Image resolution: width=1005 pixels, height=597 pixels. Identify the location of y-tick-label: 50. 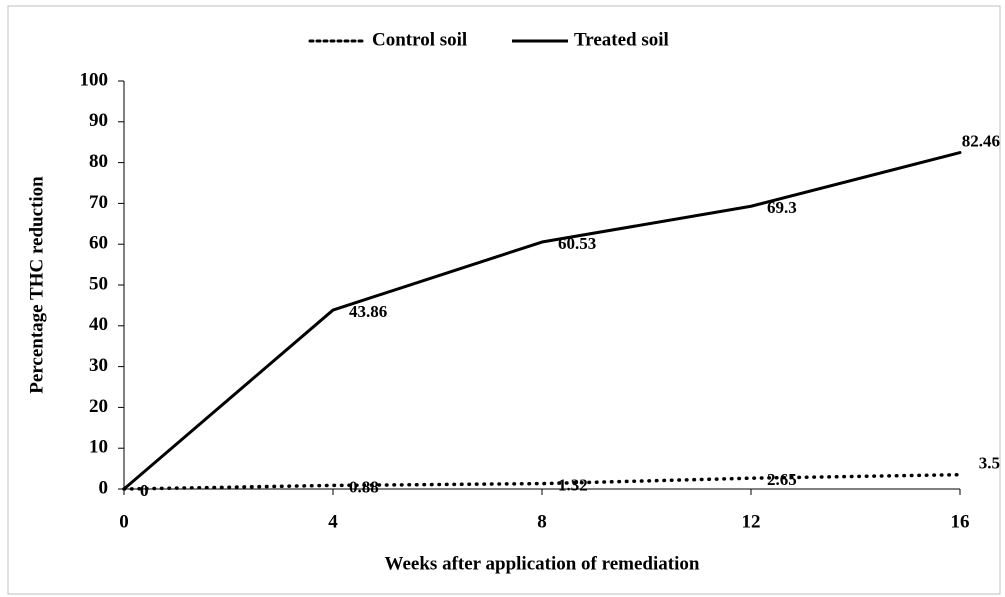
(98, 283).